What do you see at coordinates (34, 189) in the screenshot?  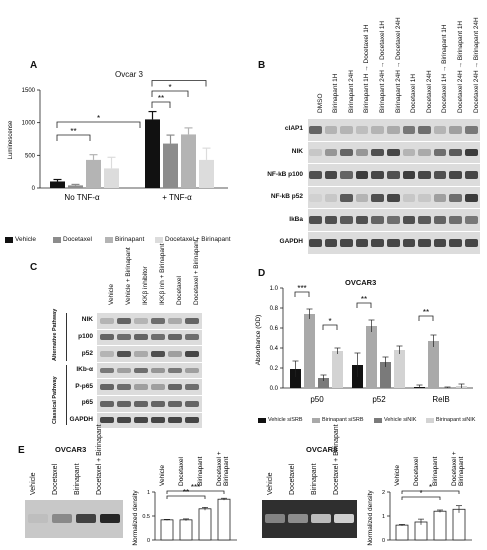 I see `y-tick-label: 0` at bounding box center [34, 189].